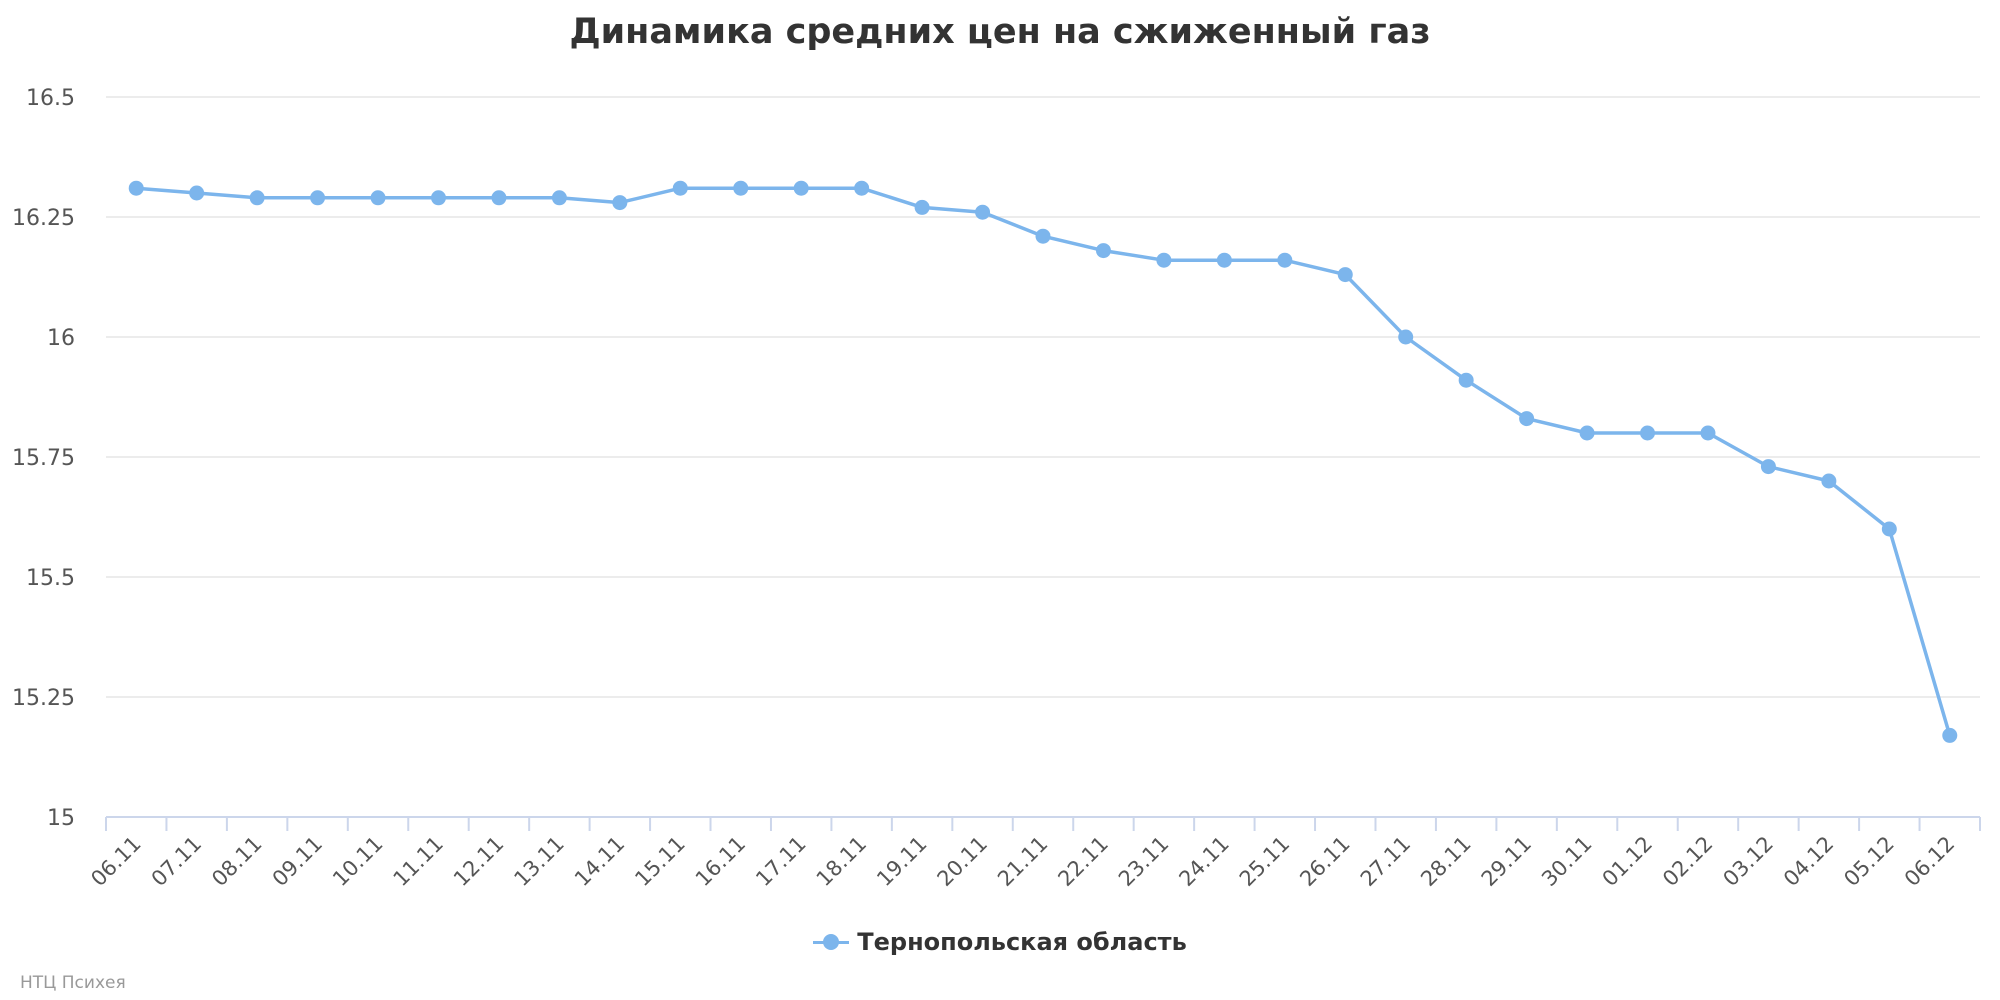 This screenshot has width=2000, height=1000. I want to click on y-tick-label: 15.5, so click(50, 578).